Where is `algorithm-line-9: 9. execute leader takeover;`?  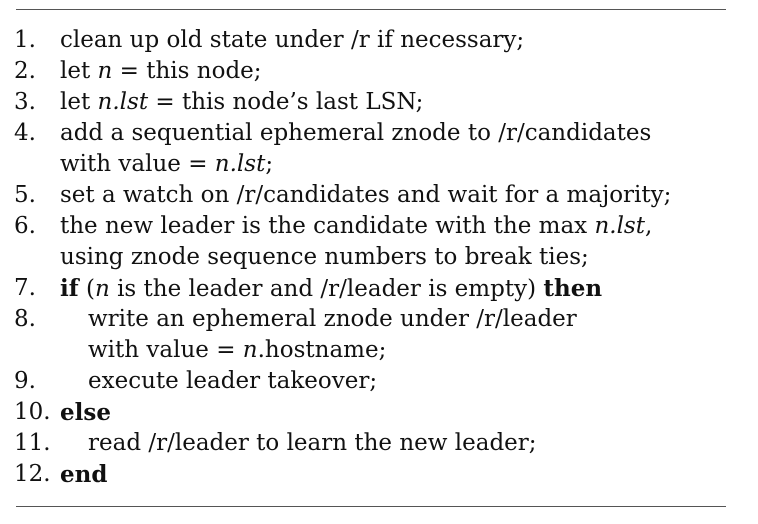 algorithm-line-9: 9. execute leader takeover; is located at coordinates (374, 381).